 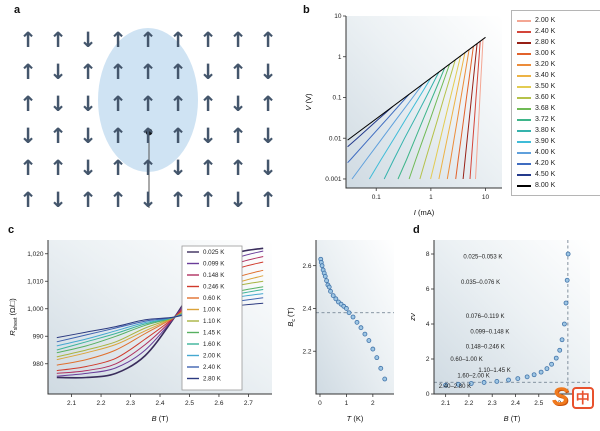 What do you see at coordinates (306, 10) in the screenshot?
I see `panel-b-label: b` at bounding box center [306, 10].